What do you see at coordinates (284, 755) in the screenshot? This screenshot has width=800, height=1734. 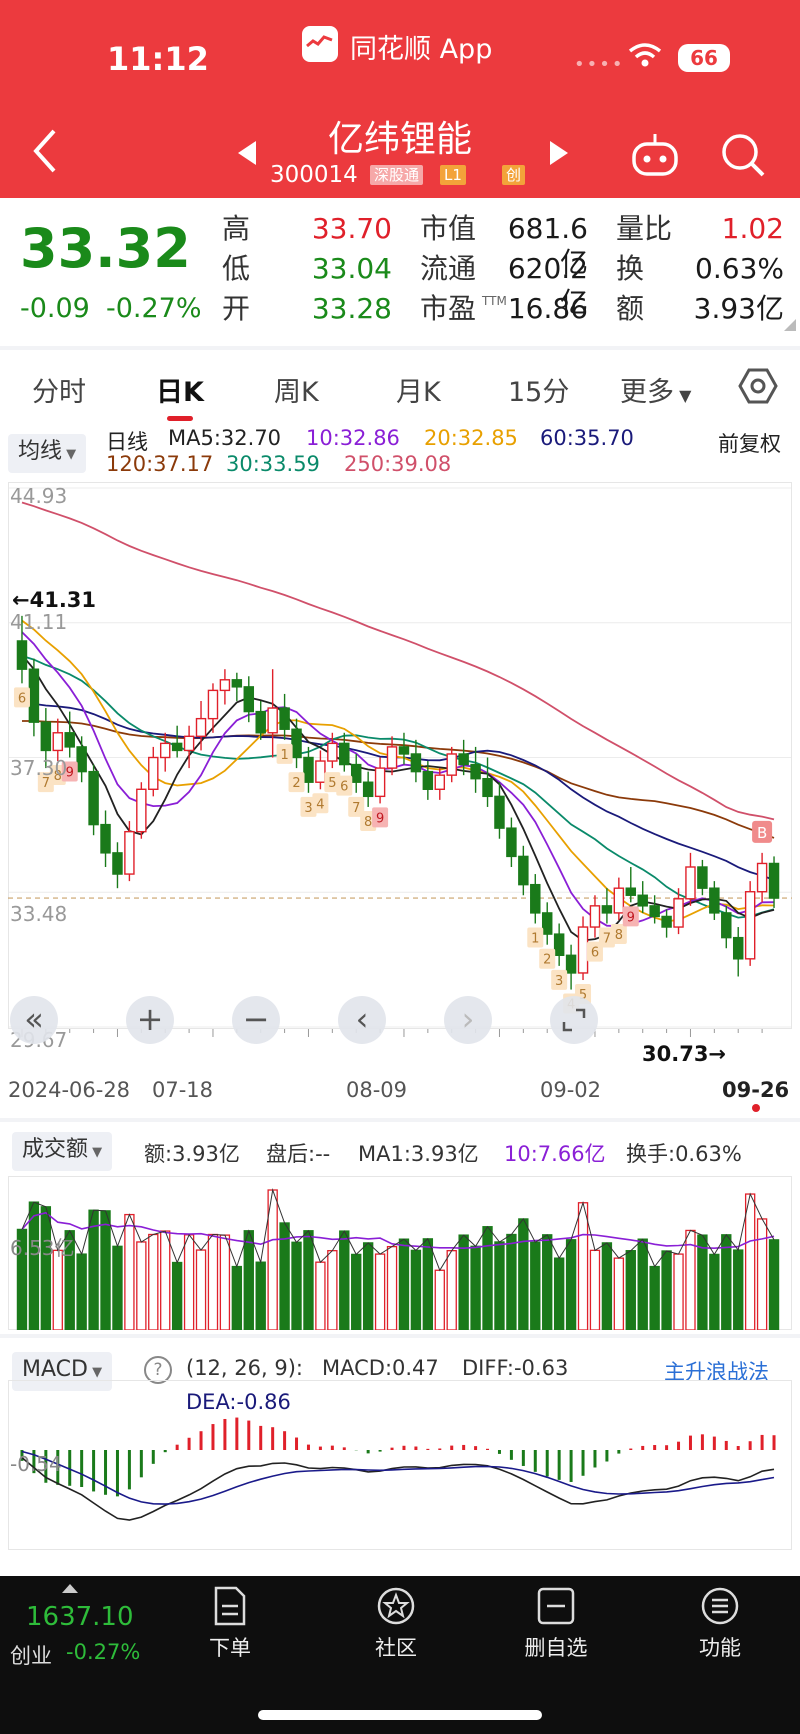 I see `td-marker-label: 1` at bounding box center [284, 755].